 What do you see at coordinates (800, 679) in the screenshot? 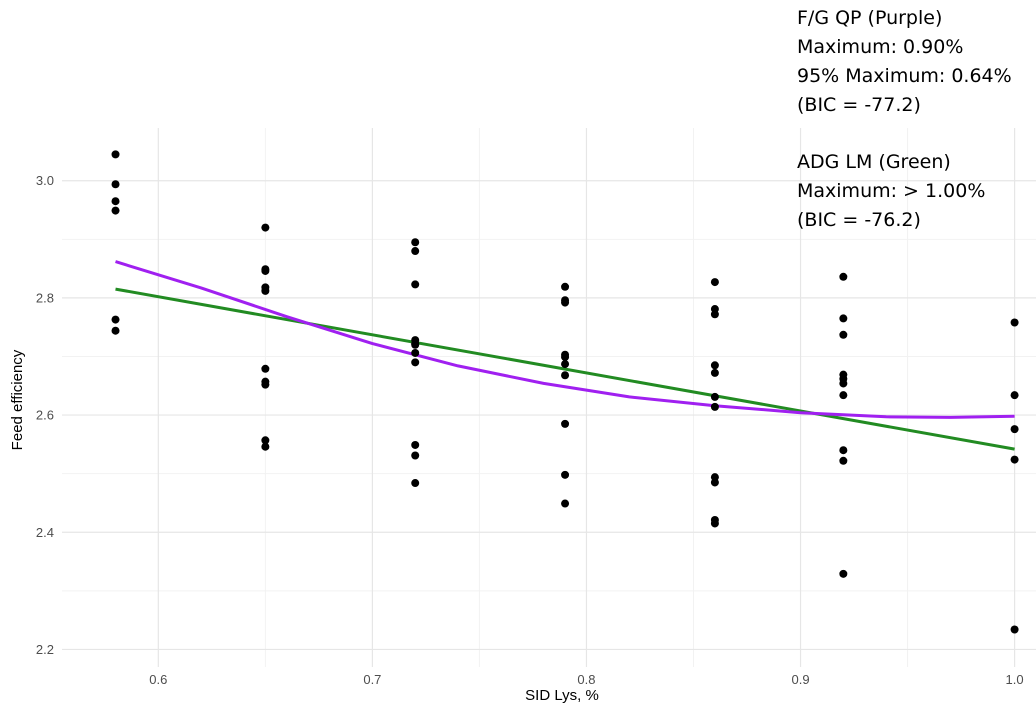
I see `x-tick-label: 0.9` at bounding box center [800, 679].